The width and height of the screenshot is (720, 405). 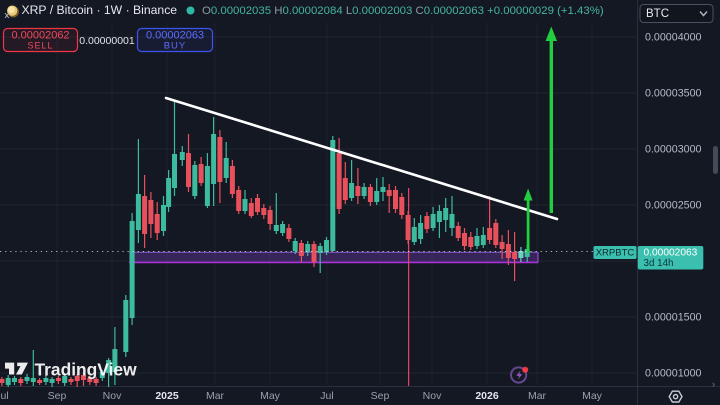 What do you see at coordinates (673, 374) in the screenshot?
I see `svg-text: 0.00001000` at bounding box center [673, 374].